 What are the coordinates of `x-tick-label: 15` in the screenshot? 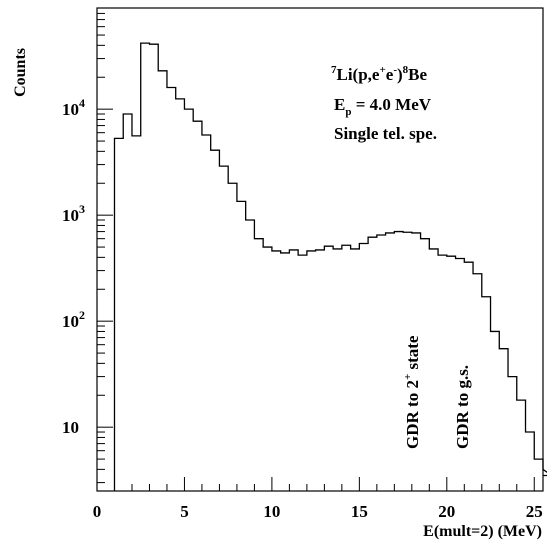 It's located at (359, 511).